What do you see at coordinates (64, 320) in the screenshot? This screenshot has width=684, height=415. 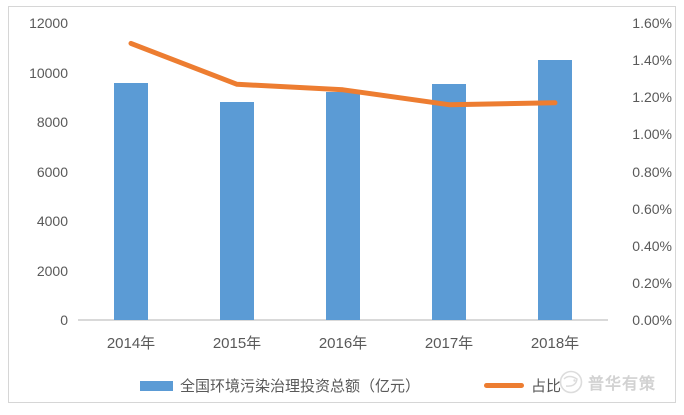 I see `left-axis-tick-label: 0` at bounding box center [64, 320].